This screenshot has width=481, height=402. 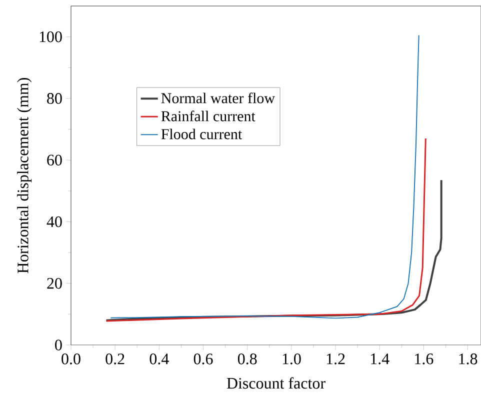 I want to click on x-tick-label: 0.6, so click(x=203, y=359).